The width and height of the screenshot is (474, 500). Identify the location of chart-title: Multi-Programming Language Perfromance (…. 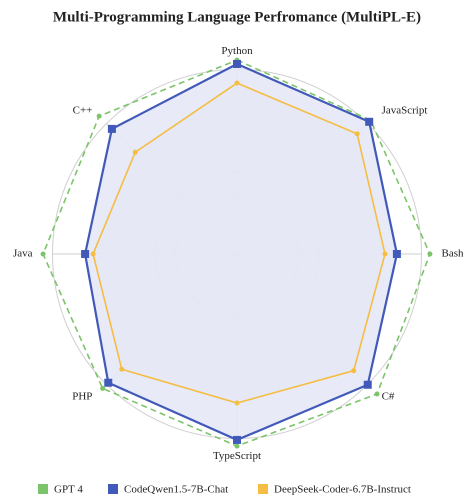
(237, 17).